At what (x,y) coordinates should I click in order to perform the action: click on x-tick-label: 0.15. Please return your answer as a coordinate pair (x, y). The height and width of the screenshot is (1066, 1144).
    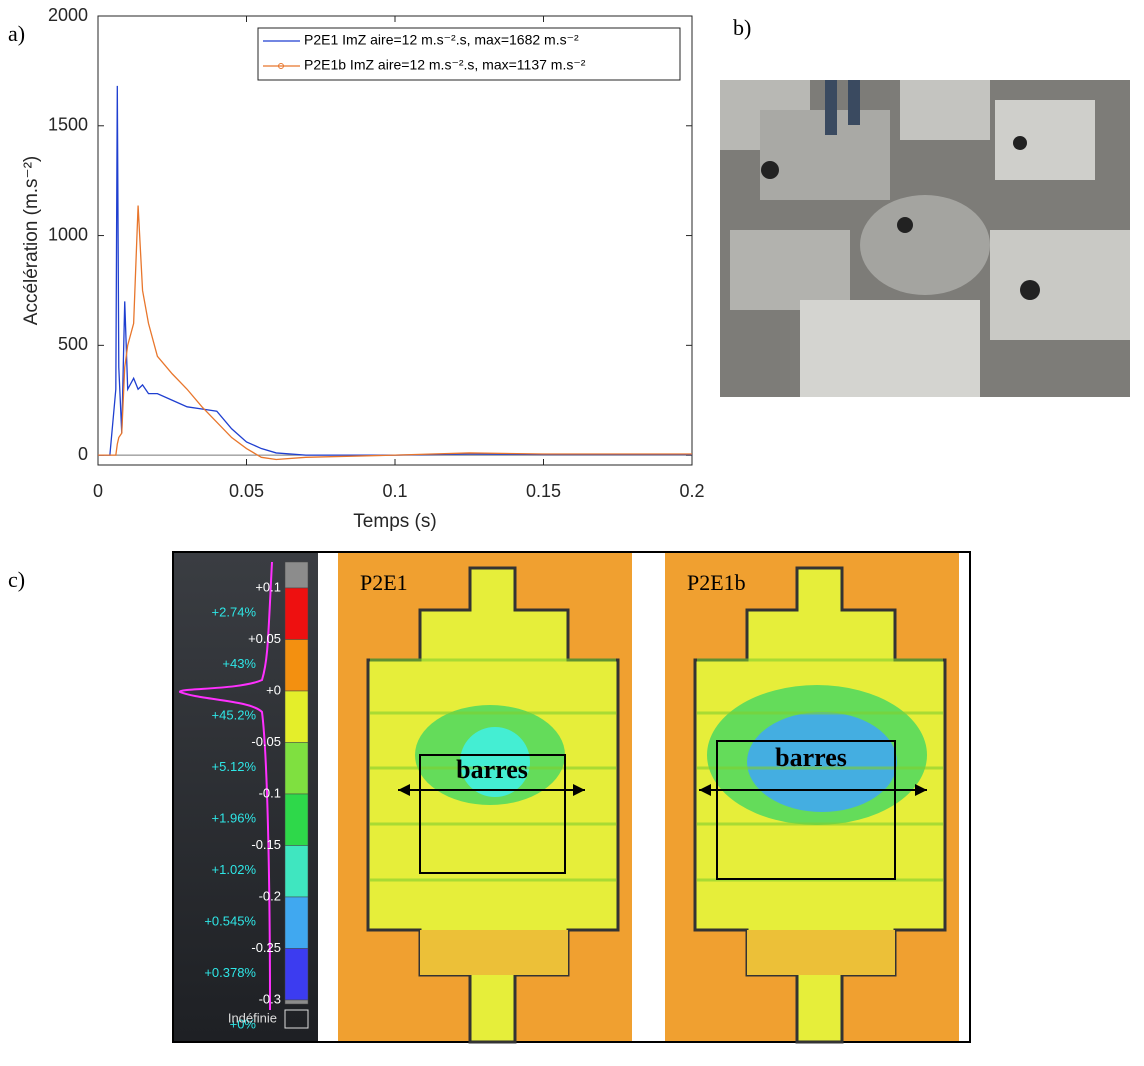
    Looking at the image, I should click on (543, 491).